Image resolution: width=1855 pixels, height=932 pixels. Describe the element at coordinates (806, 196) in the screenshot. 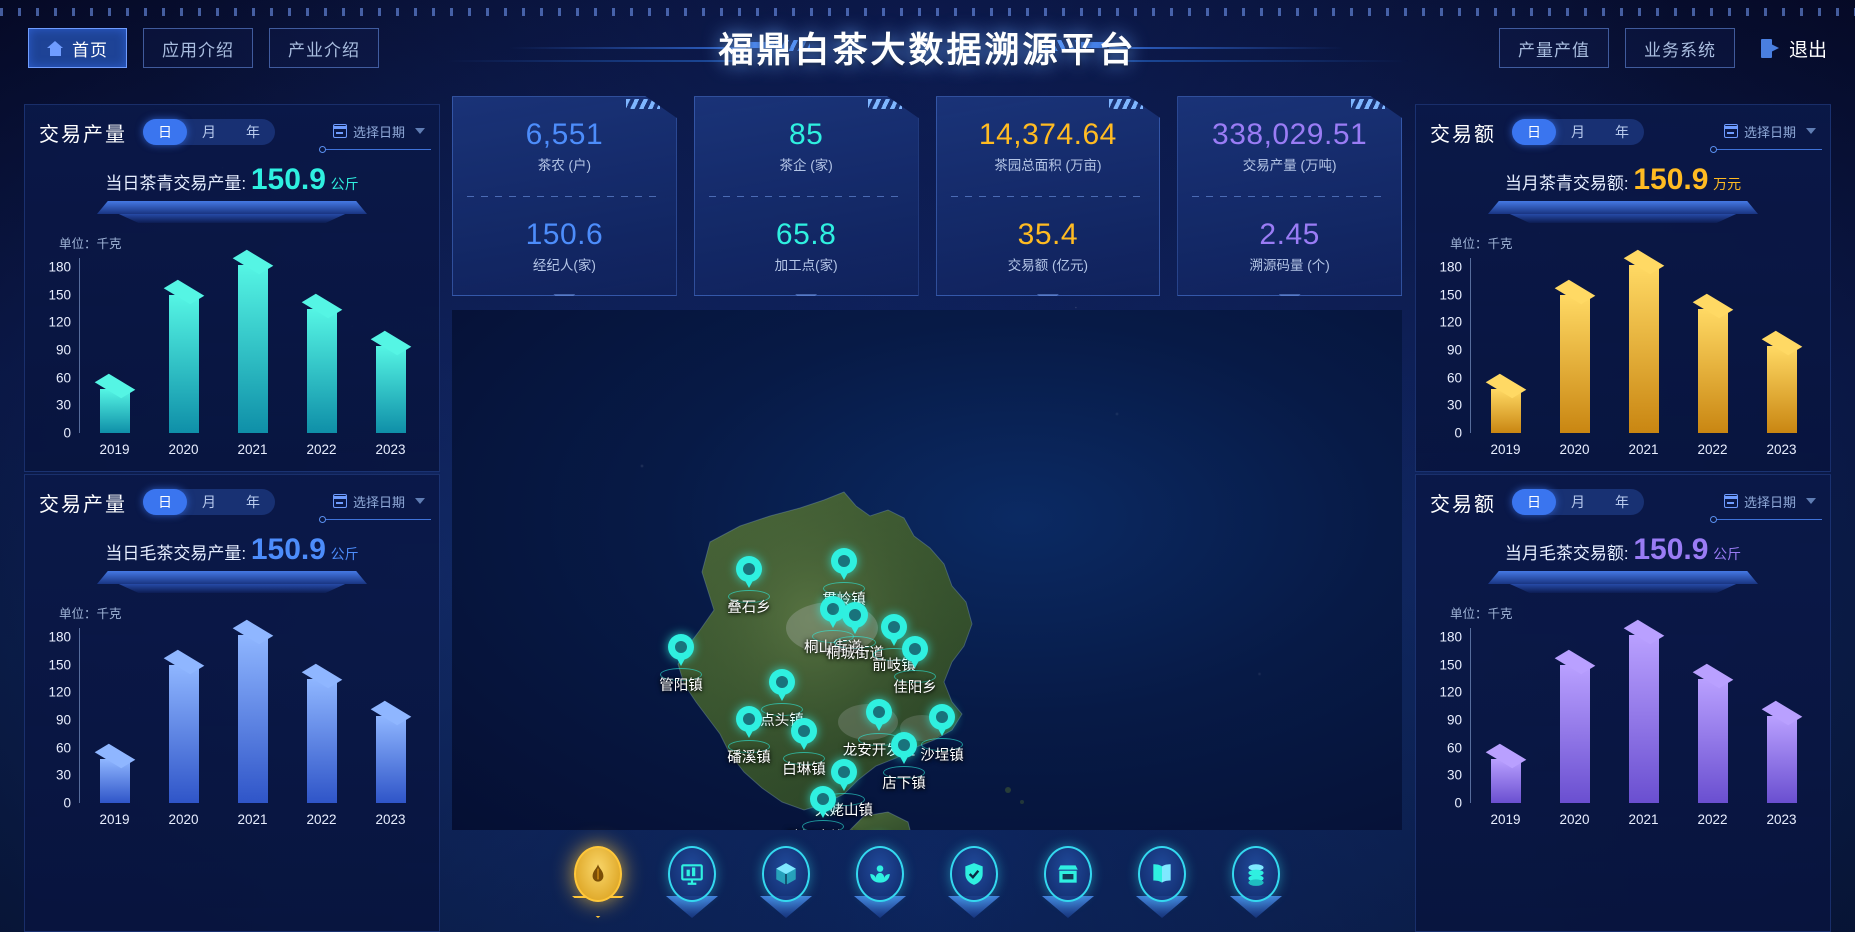

I see `kpi-card-enterprises: 85 茶企 (家) 65.8 加工点(家)` at that location.